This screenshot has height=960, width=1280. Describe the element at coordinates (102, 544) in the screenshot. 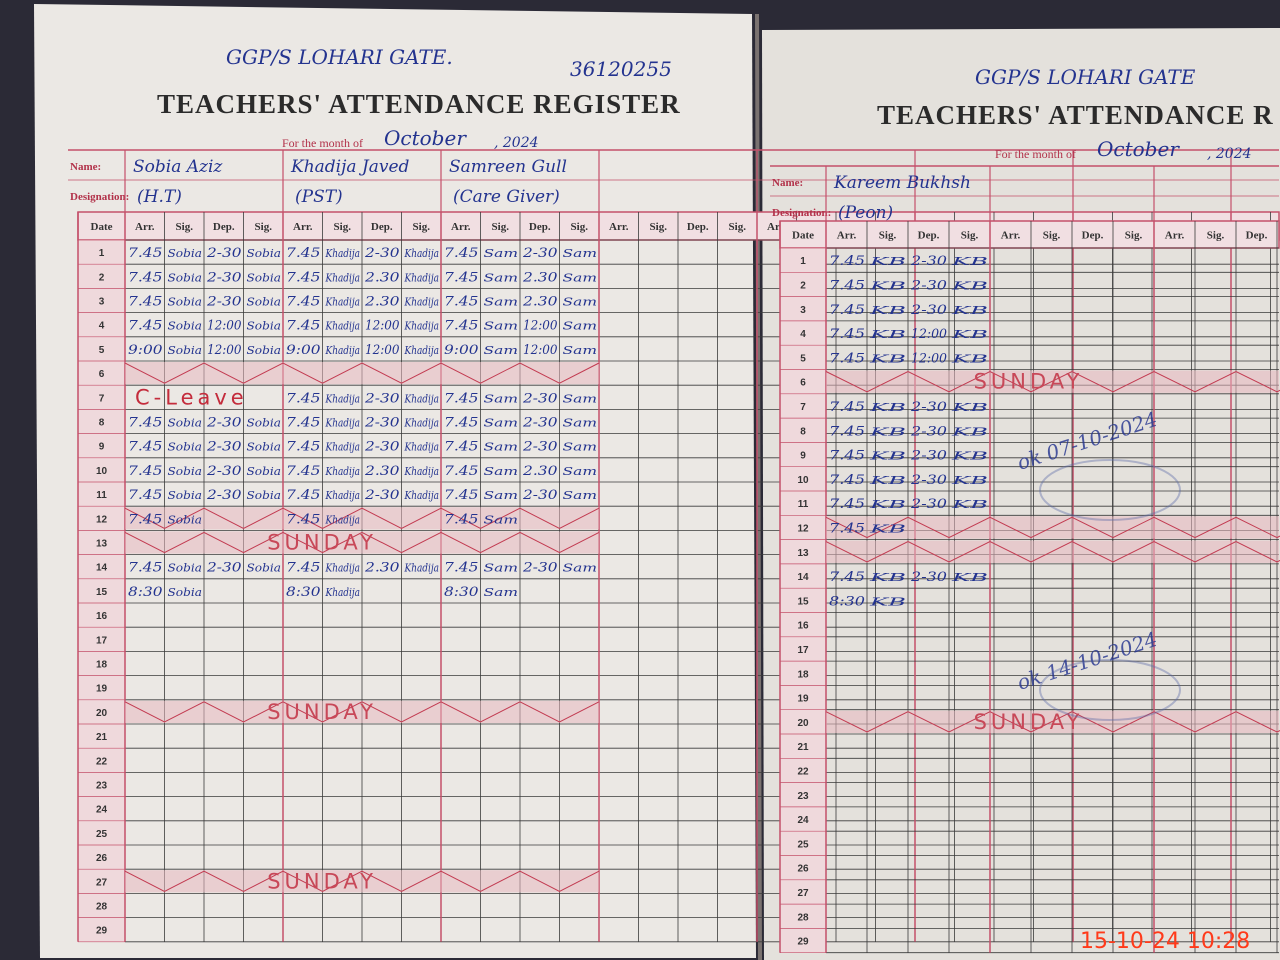

I see `date: 13` at that location.